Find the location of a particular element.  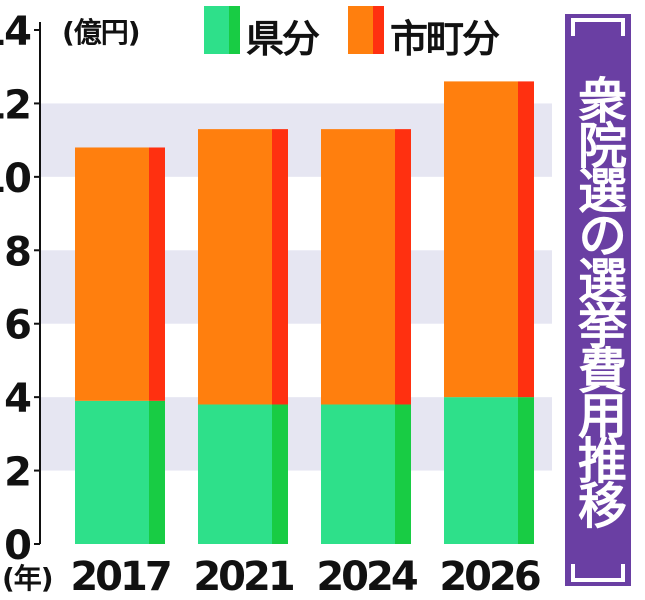

y-tick-label: 6 is located at coordinates (17, 326).